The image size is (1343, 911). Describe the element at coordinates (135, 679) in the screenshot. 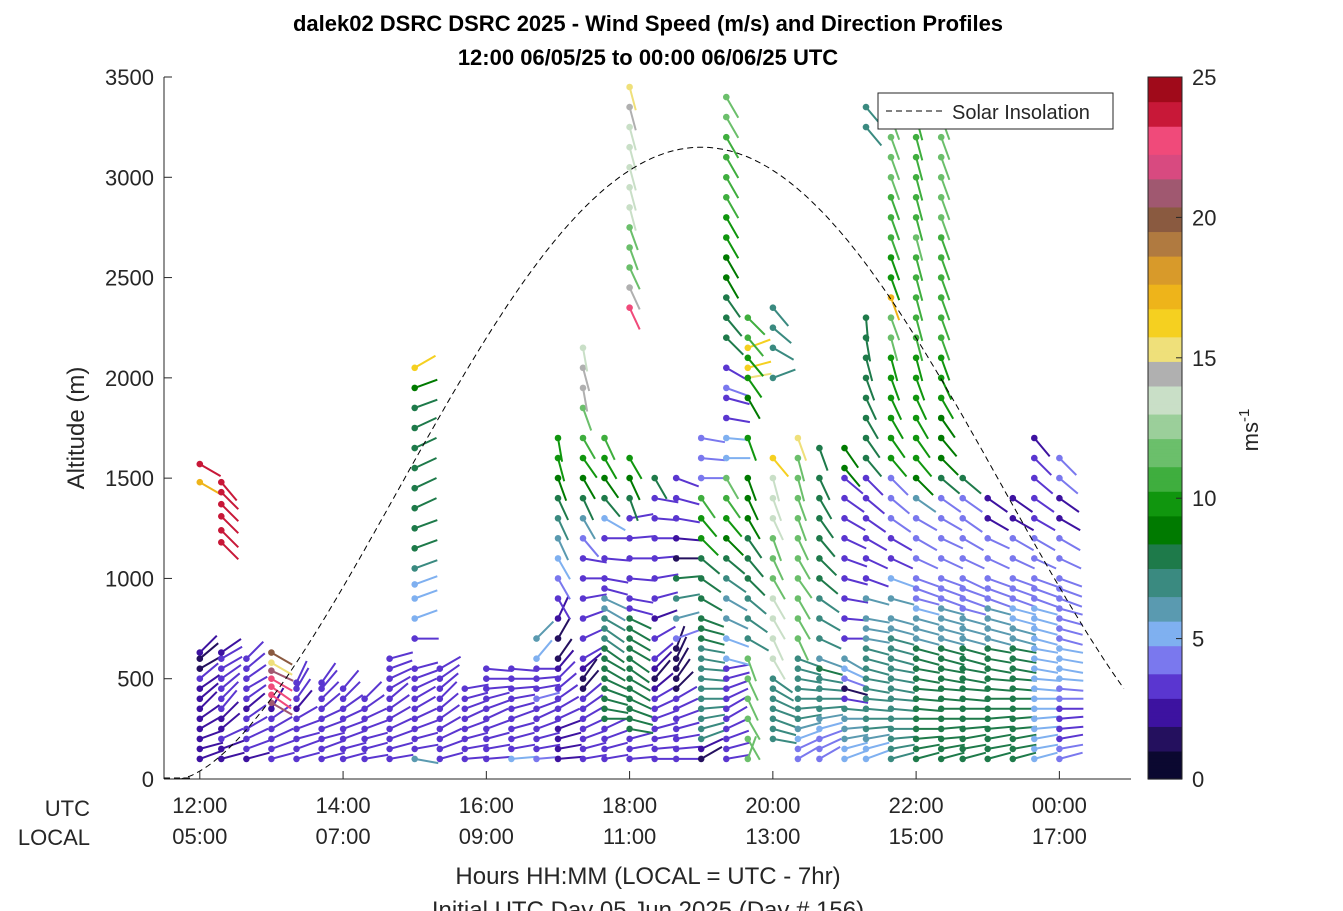

I see `y-tick-label: 500` at that location.